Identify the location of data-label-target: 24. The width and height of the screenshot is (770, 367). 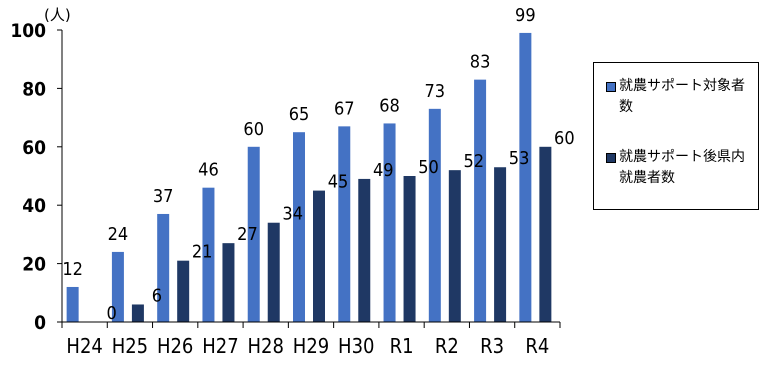
(118, 234).